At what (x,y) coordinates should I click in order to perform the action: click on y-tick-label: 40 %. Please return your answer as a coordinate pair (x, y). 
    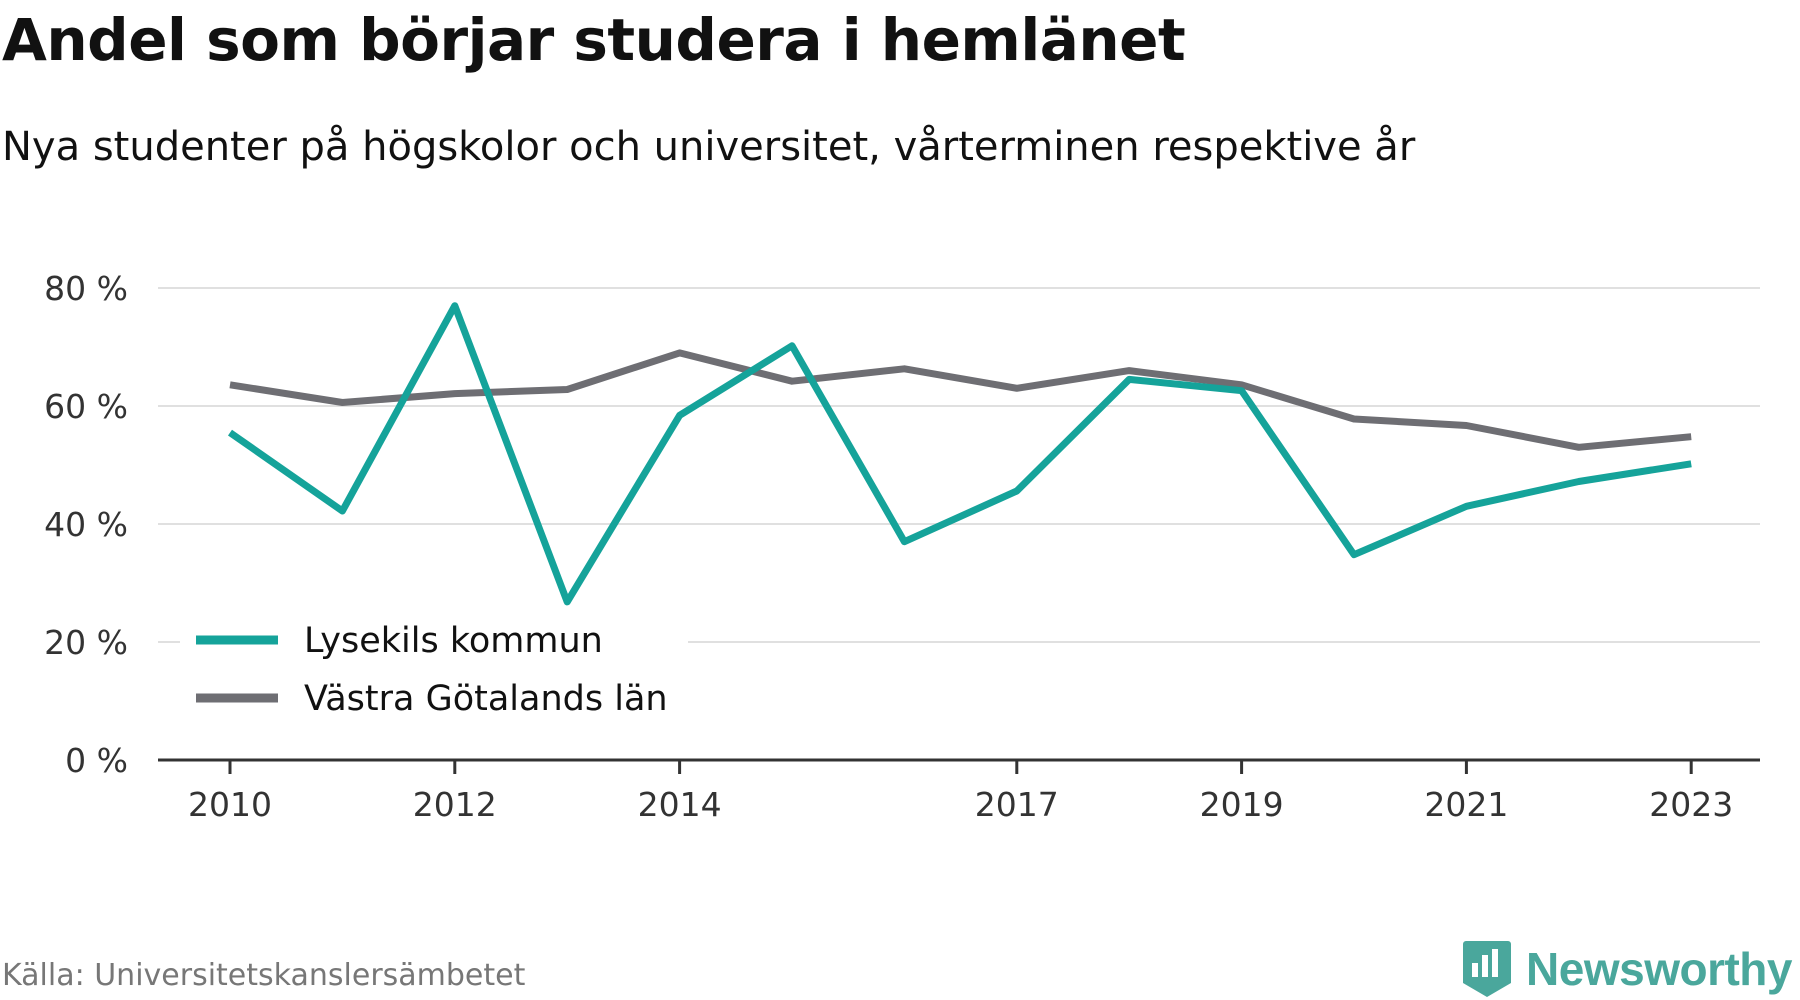
    Looking at the image, I should click on (86, 524).